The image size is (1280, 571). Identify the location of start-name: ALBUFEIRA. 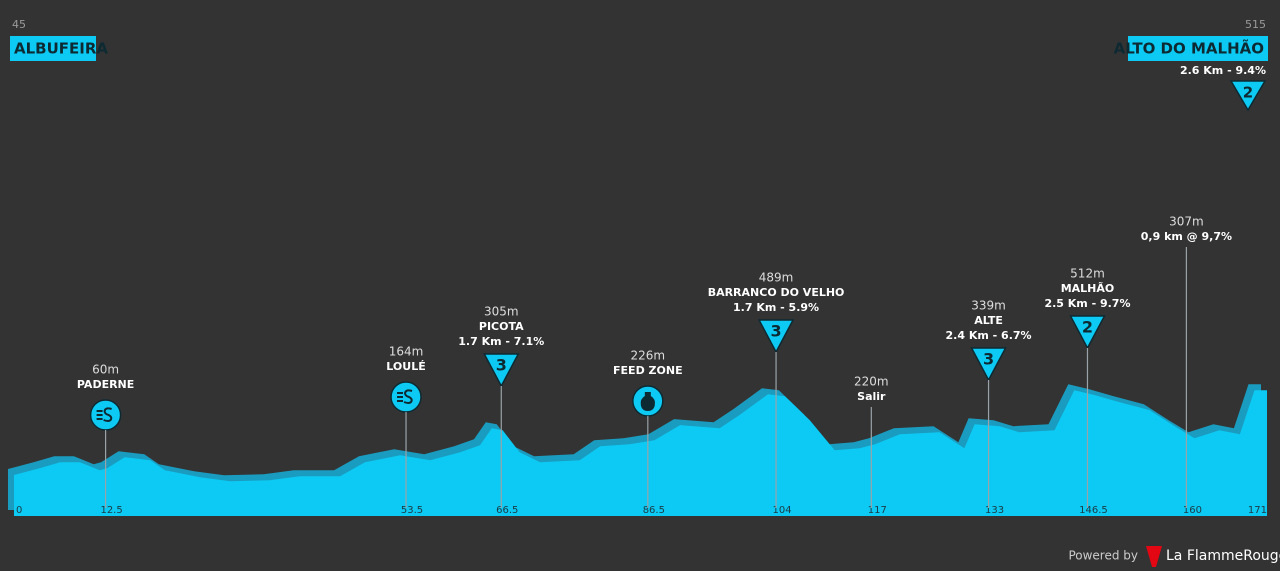
(61, 49).